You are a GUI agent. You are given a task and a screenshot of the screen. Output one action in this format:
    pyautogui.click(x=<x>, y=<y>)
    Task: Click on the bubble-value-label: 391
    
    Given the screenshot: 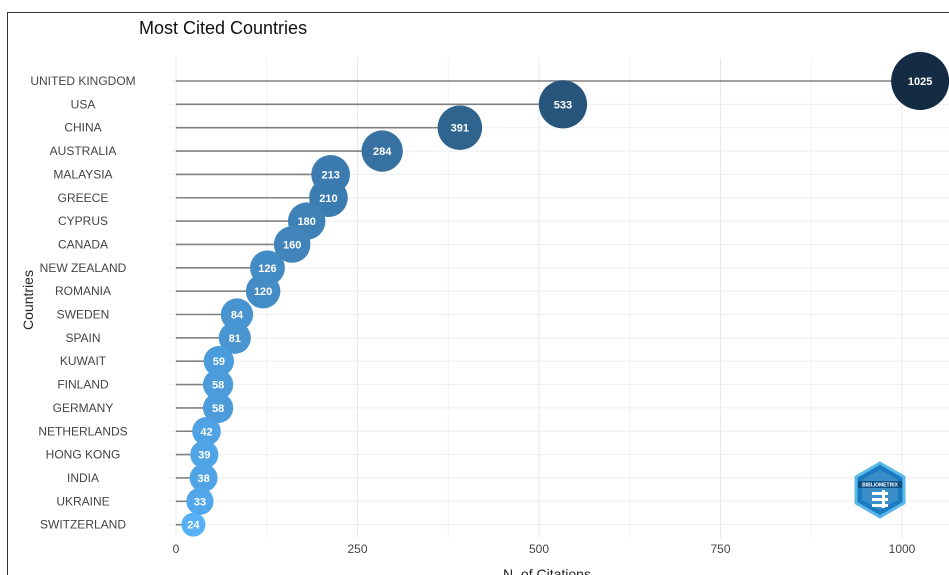 What is the action you would take?
    pyautogui.click(x=460, y=129)
    